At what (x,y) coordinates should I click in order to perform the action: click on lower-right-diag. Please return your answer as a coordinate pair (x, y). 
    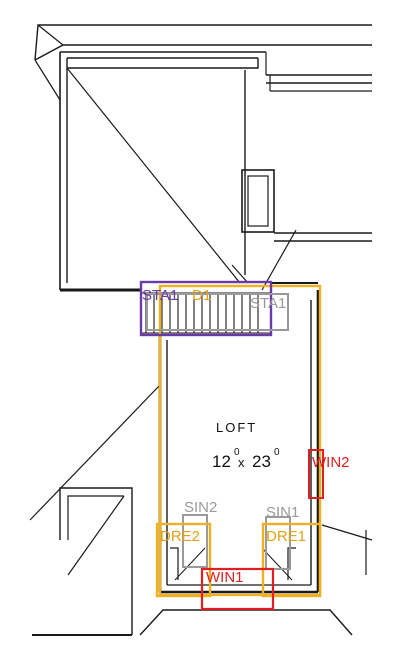
    Looking at the image, I should click on (347, 532).